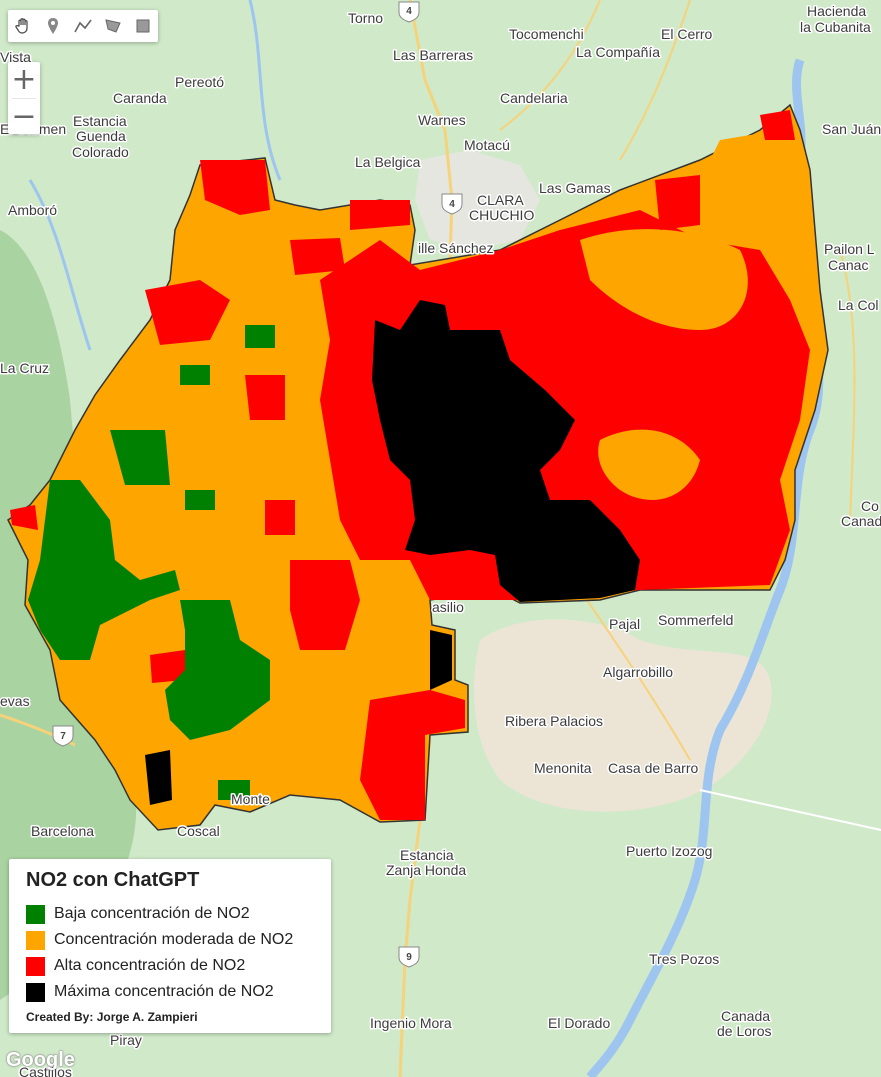  I want to click on place-label: Co, so click(870, 506).